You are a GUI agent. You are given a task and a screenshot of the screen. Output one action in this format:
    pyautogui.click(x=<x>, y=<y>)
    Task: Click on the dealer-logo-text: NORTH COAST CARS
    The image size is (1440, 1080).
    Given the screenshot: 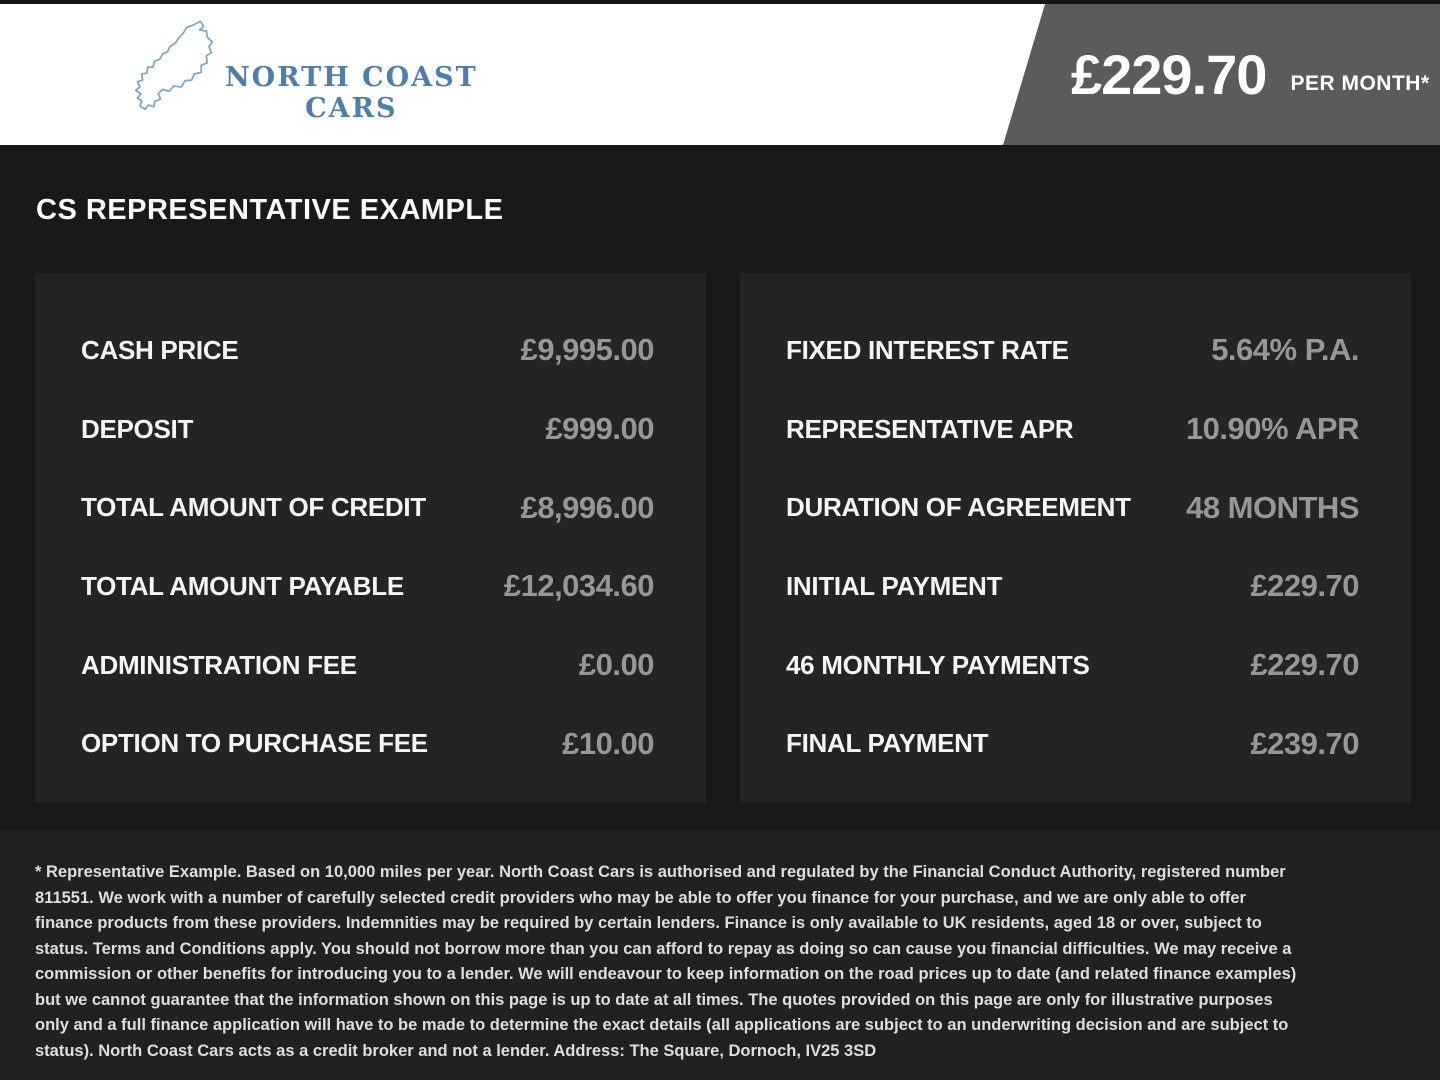 What is the action you would take?
    pyautogui.click(x=351, y=93)
    